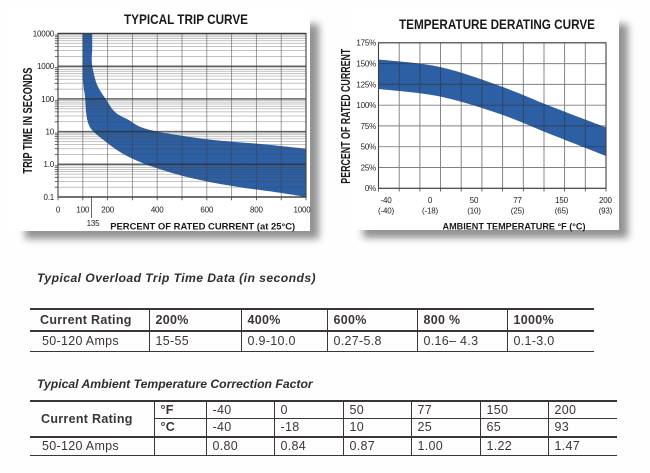 The image size is (650, 473). What do you see at coordinates (50, 132) in the screenshot?
I see `svg-text: 10` at bounding box center [50, 132].